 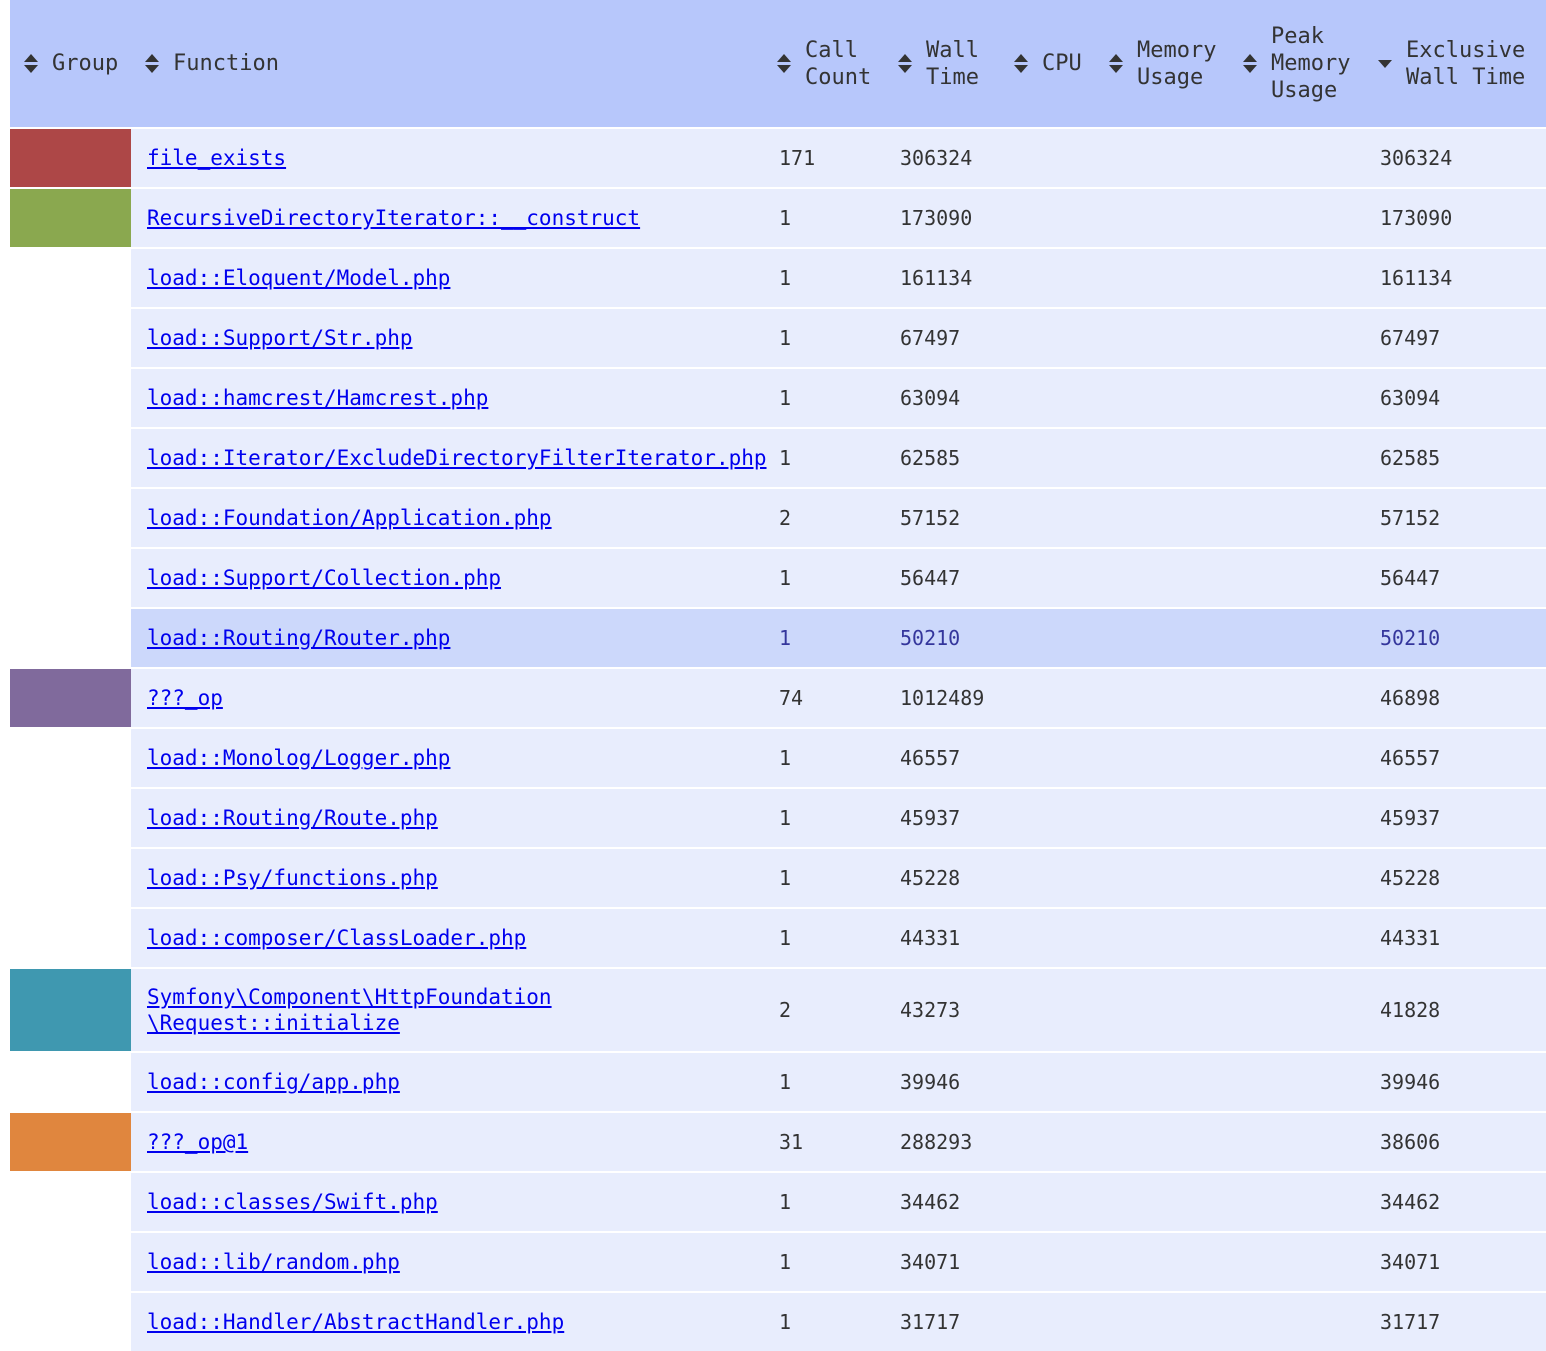 What do you see at coordinates (447, 1262) in the screenshot?
I see `function-cell: load::lib/random.php` at bounding box center [447, 1262].